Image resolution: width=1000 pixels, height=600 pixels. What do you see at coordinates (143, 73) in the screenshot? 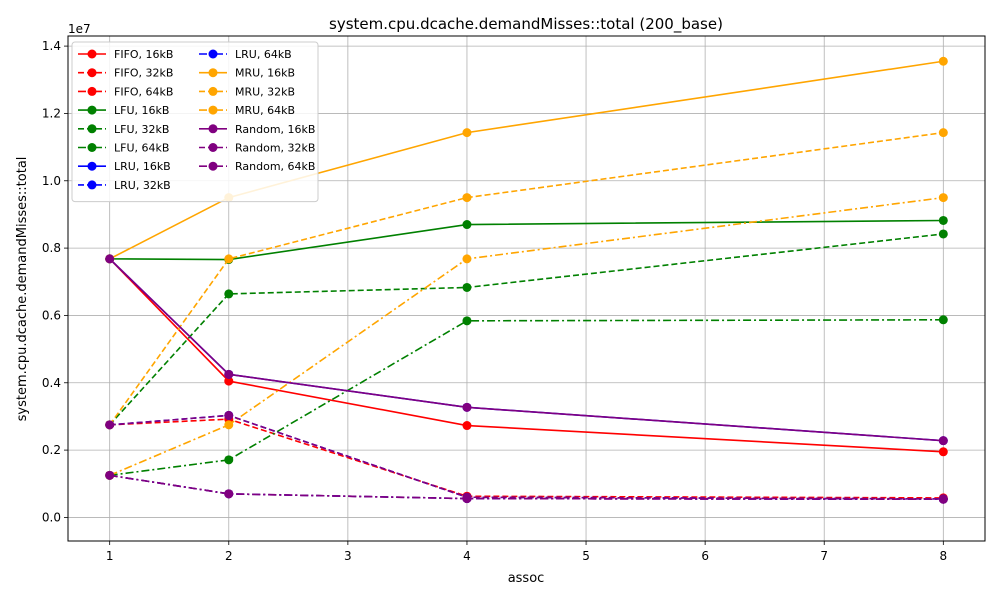
I see `legend-label: FIFO, 32kB` at bounding box center [143, 73].